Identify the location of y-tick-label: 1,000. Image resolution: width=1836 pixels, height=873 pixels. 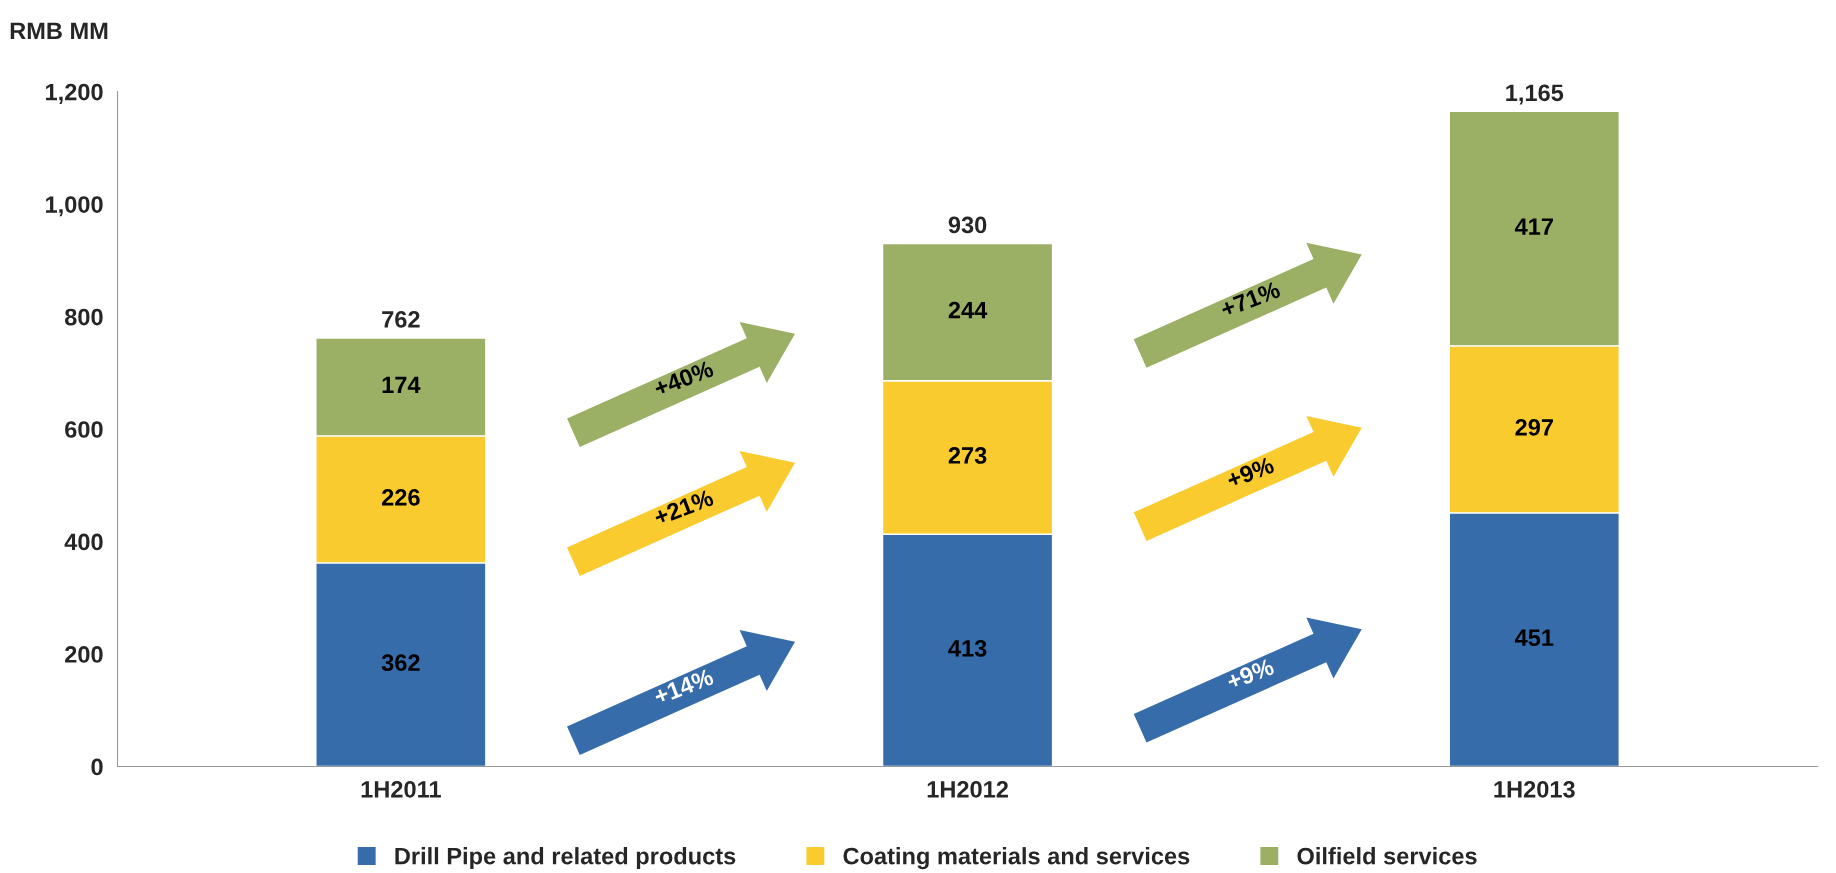
(74, 206).